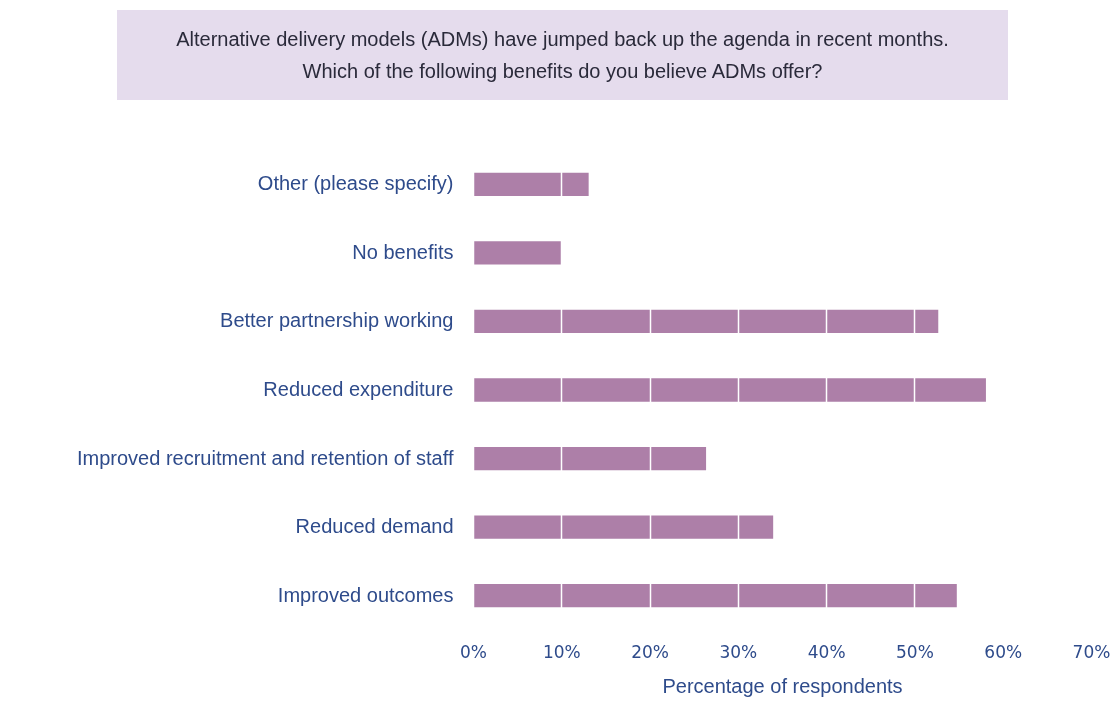 The image size is (1117, 716). Describe the element at coordinates (337, 320) in the screenshot. I see `y-tick-label: Better partnership working` at that location.